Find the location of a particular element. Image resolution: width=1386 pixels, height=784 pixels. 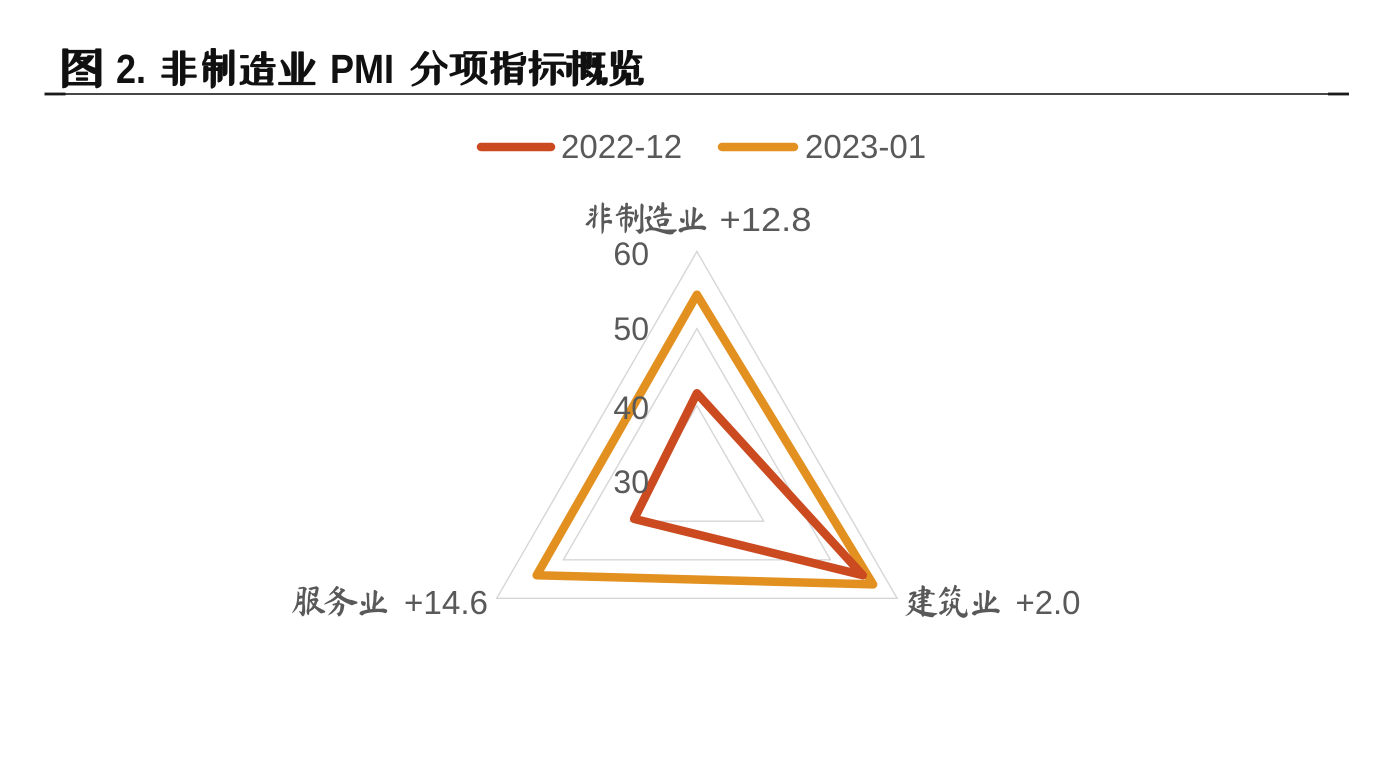

svg-text: 50 is located at coordinates (631, 329).